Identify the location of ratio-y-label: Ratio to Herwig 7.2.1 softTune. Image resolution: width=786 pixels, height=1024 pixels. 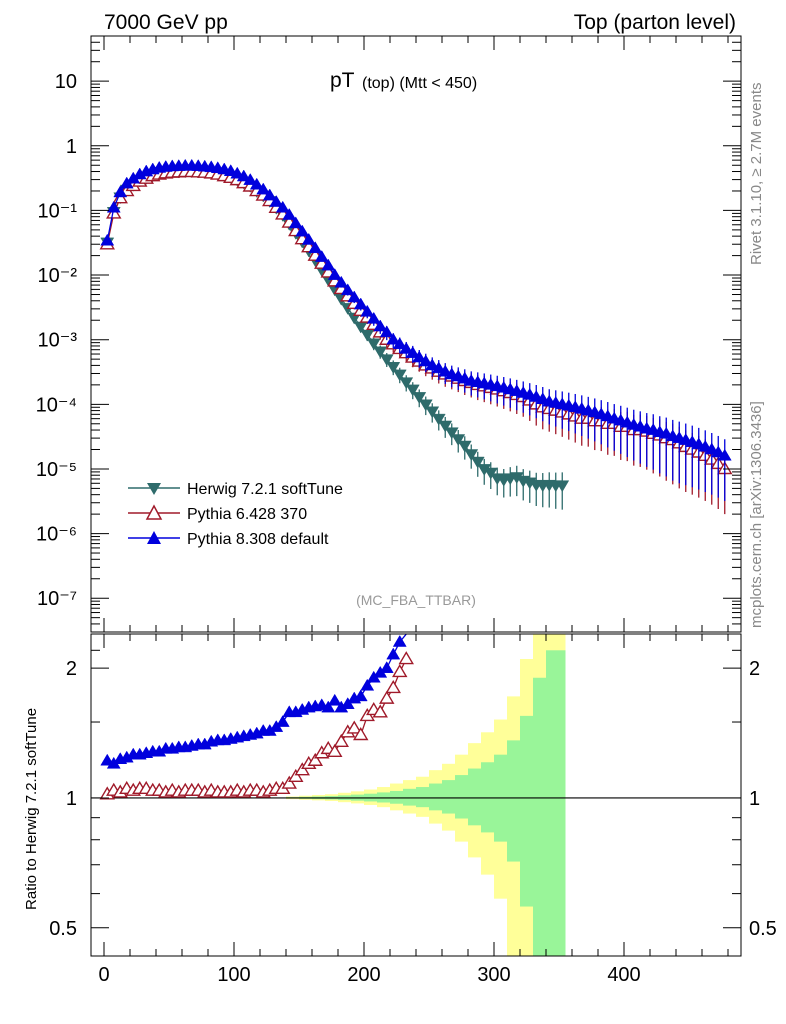
(31, 809).